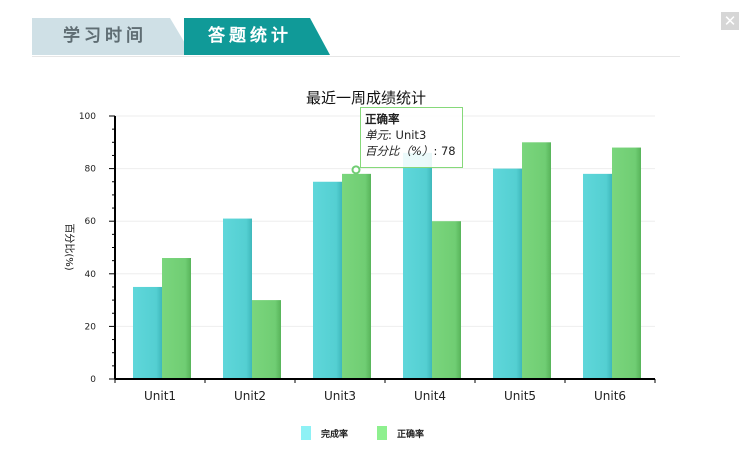  What do you see at coordinates (91, 222) in the screenshot?
I see `y-tick-label: 60` at bounding box center [91, 222].